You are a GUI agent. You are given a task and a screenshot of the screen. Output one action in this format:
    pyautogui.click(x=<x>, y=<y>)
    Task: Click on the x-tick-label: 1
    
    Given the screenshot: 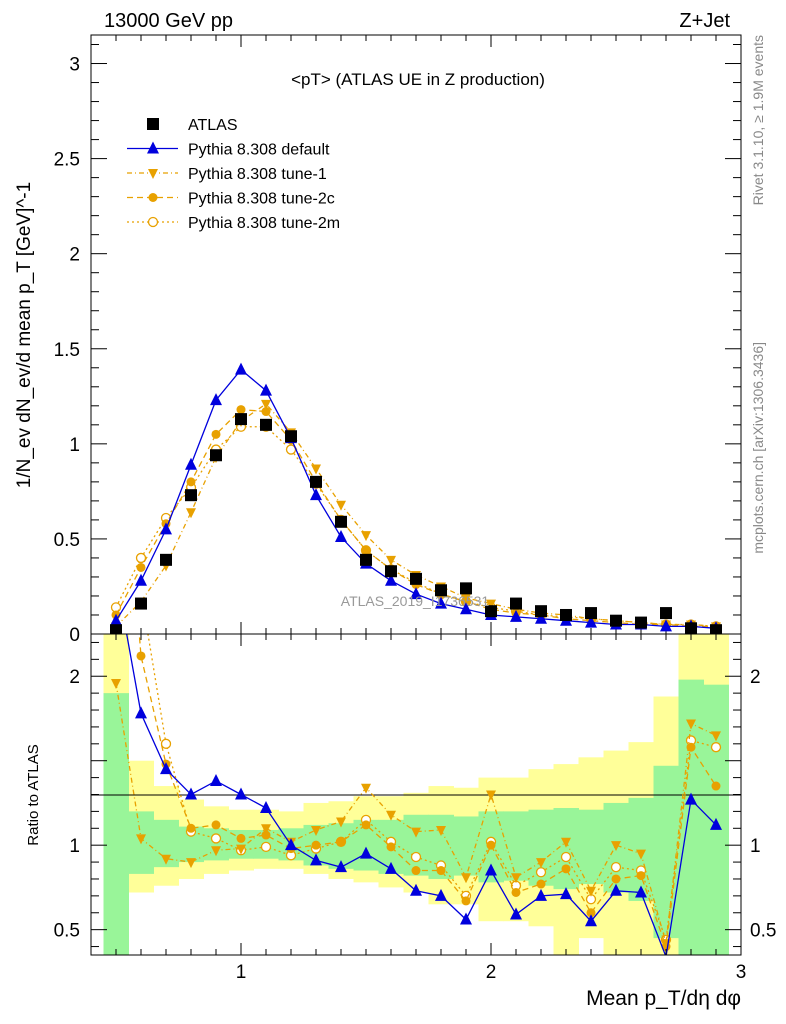 What is the action you would take?
    pyautogui.click(x=241, y=972)
    